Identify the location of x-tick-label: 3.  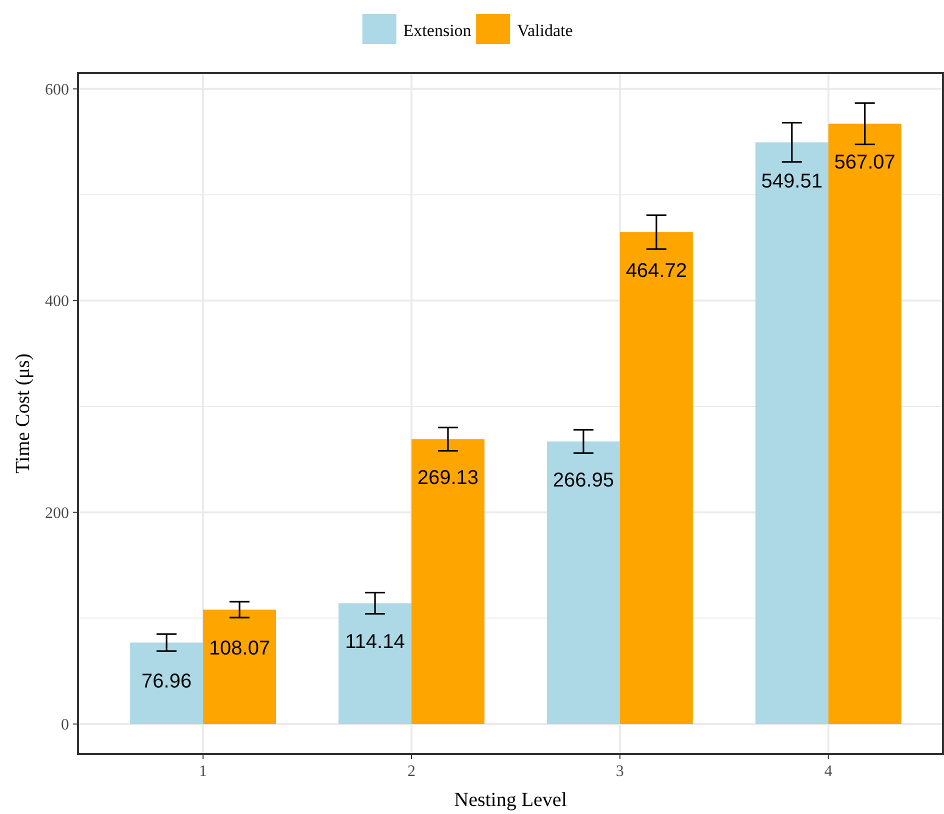
(620, 771).